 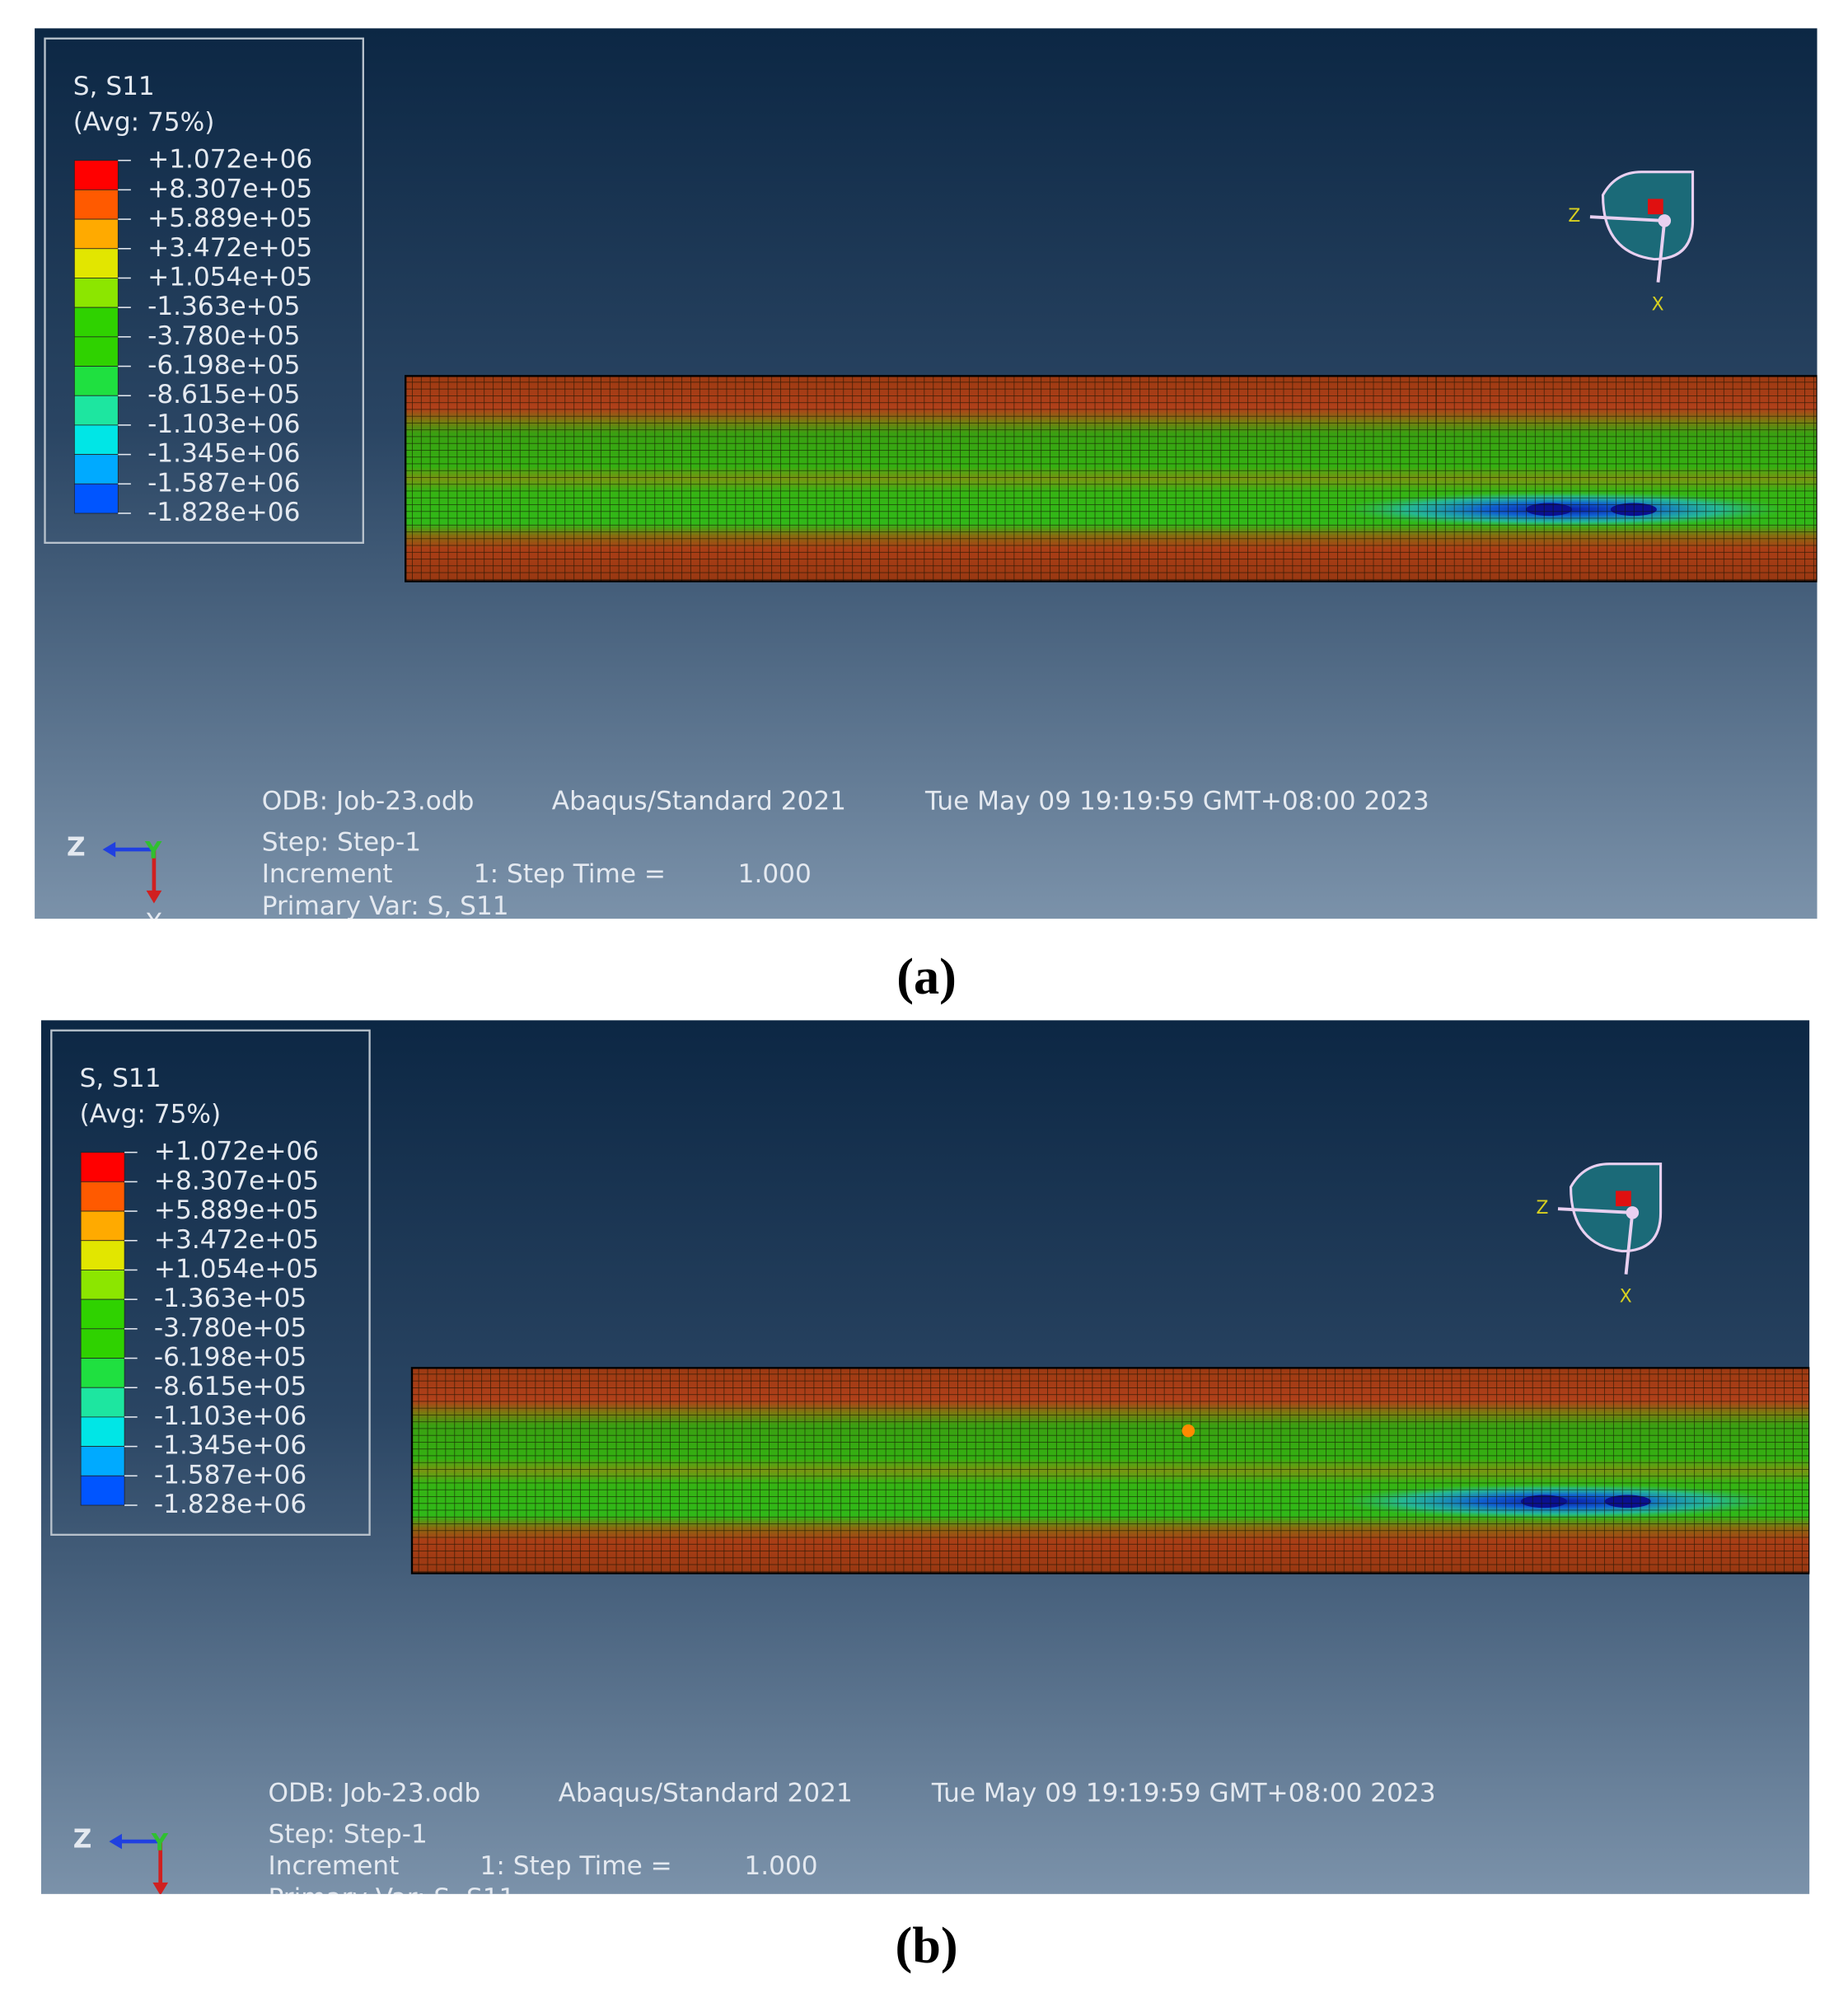 What do you see at coordinates (151, 1115) in the screenshot?
I see `legend-subtitle: (Avg: 75%)` at bounding box center [151, 1115].